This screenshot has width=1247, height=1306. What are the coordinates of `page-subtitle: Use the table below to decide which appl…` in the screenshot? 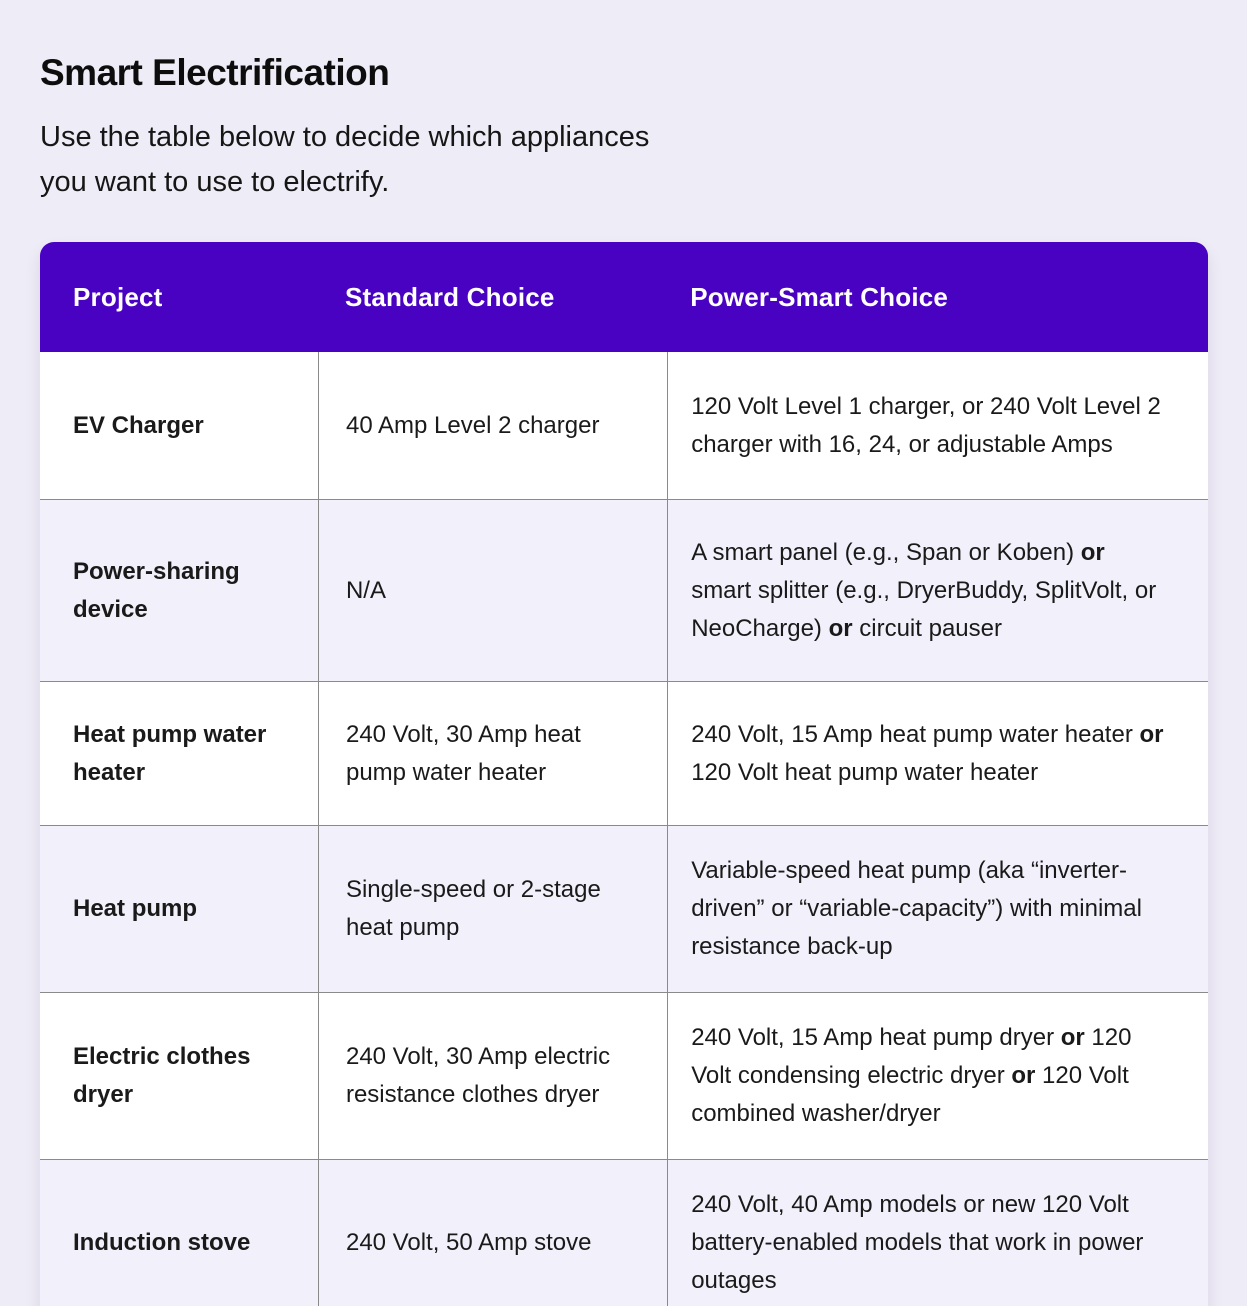 It's located at (345, 159).